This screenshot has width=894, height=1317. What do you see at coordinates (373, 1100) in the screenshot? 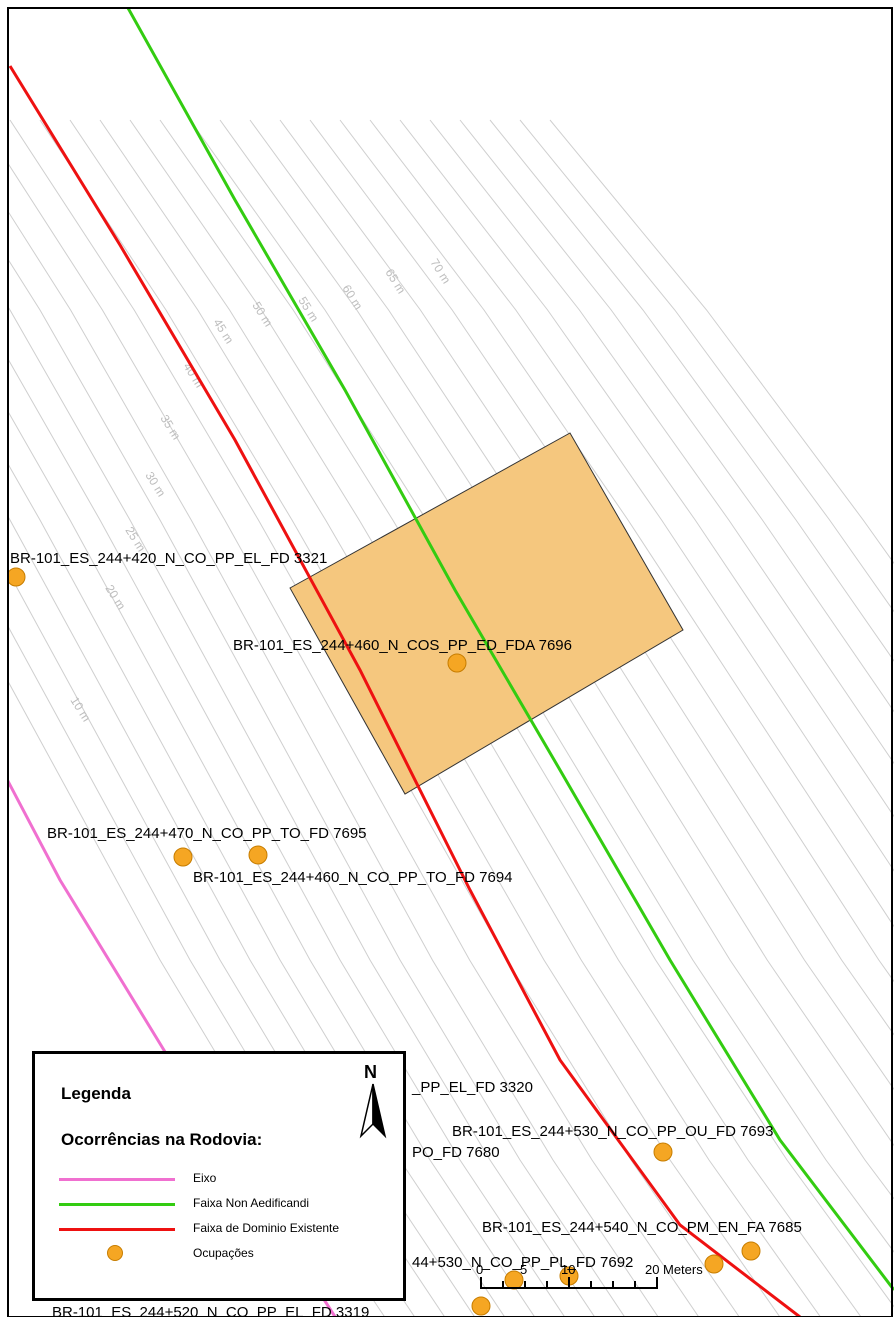
I see `north-arrow-icon: N` at bounding box center [373, 1100].